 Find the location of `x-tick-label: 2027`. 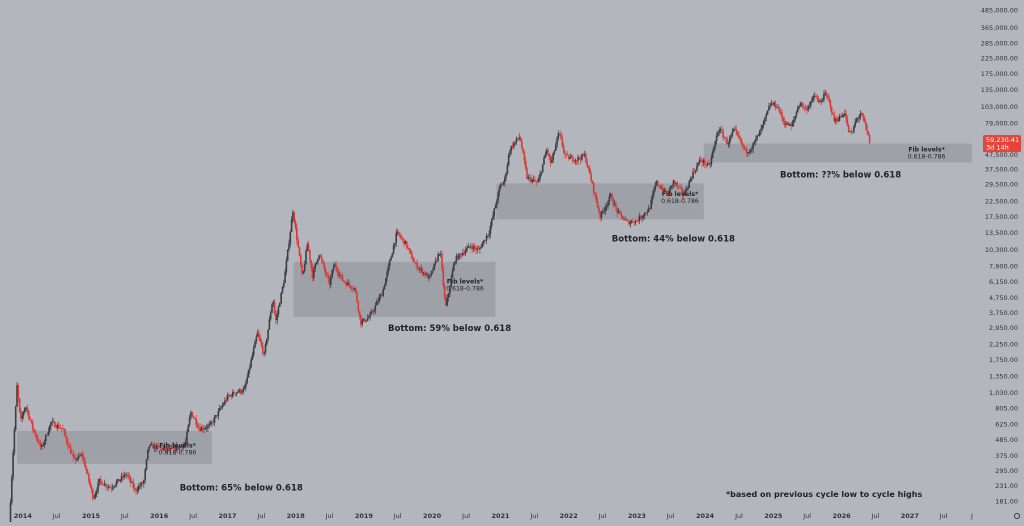

x-tick-label: 2027 is located at coordinates (910, 516).